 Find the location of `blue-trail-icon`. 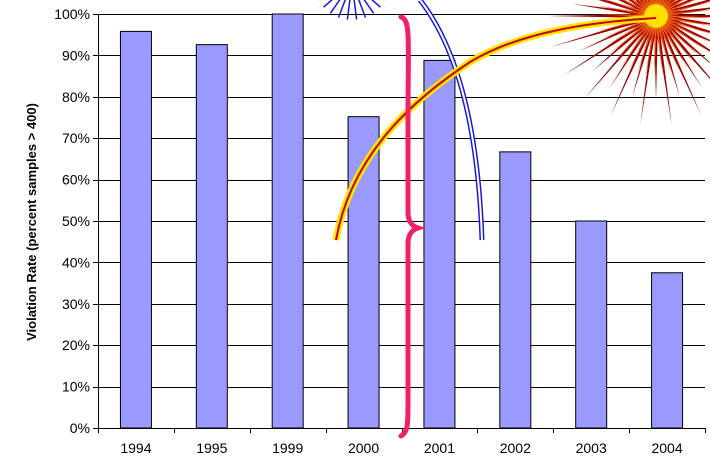

blue-trail-icon is located at coordinates (451, 120).